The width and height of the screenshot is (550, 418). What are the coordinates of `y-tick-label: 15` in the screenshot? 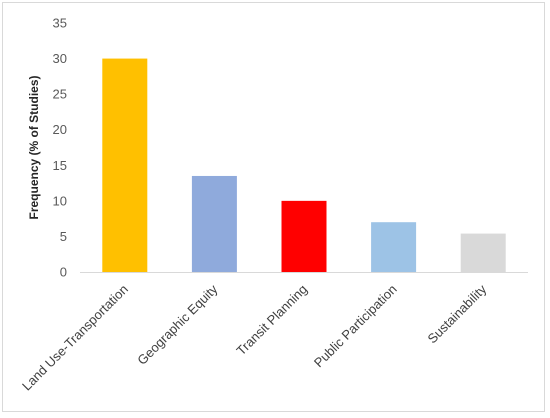 It's located at (60, 165).